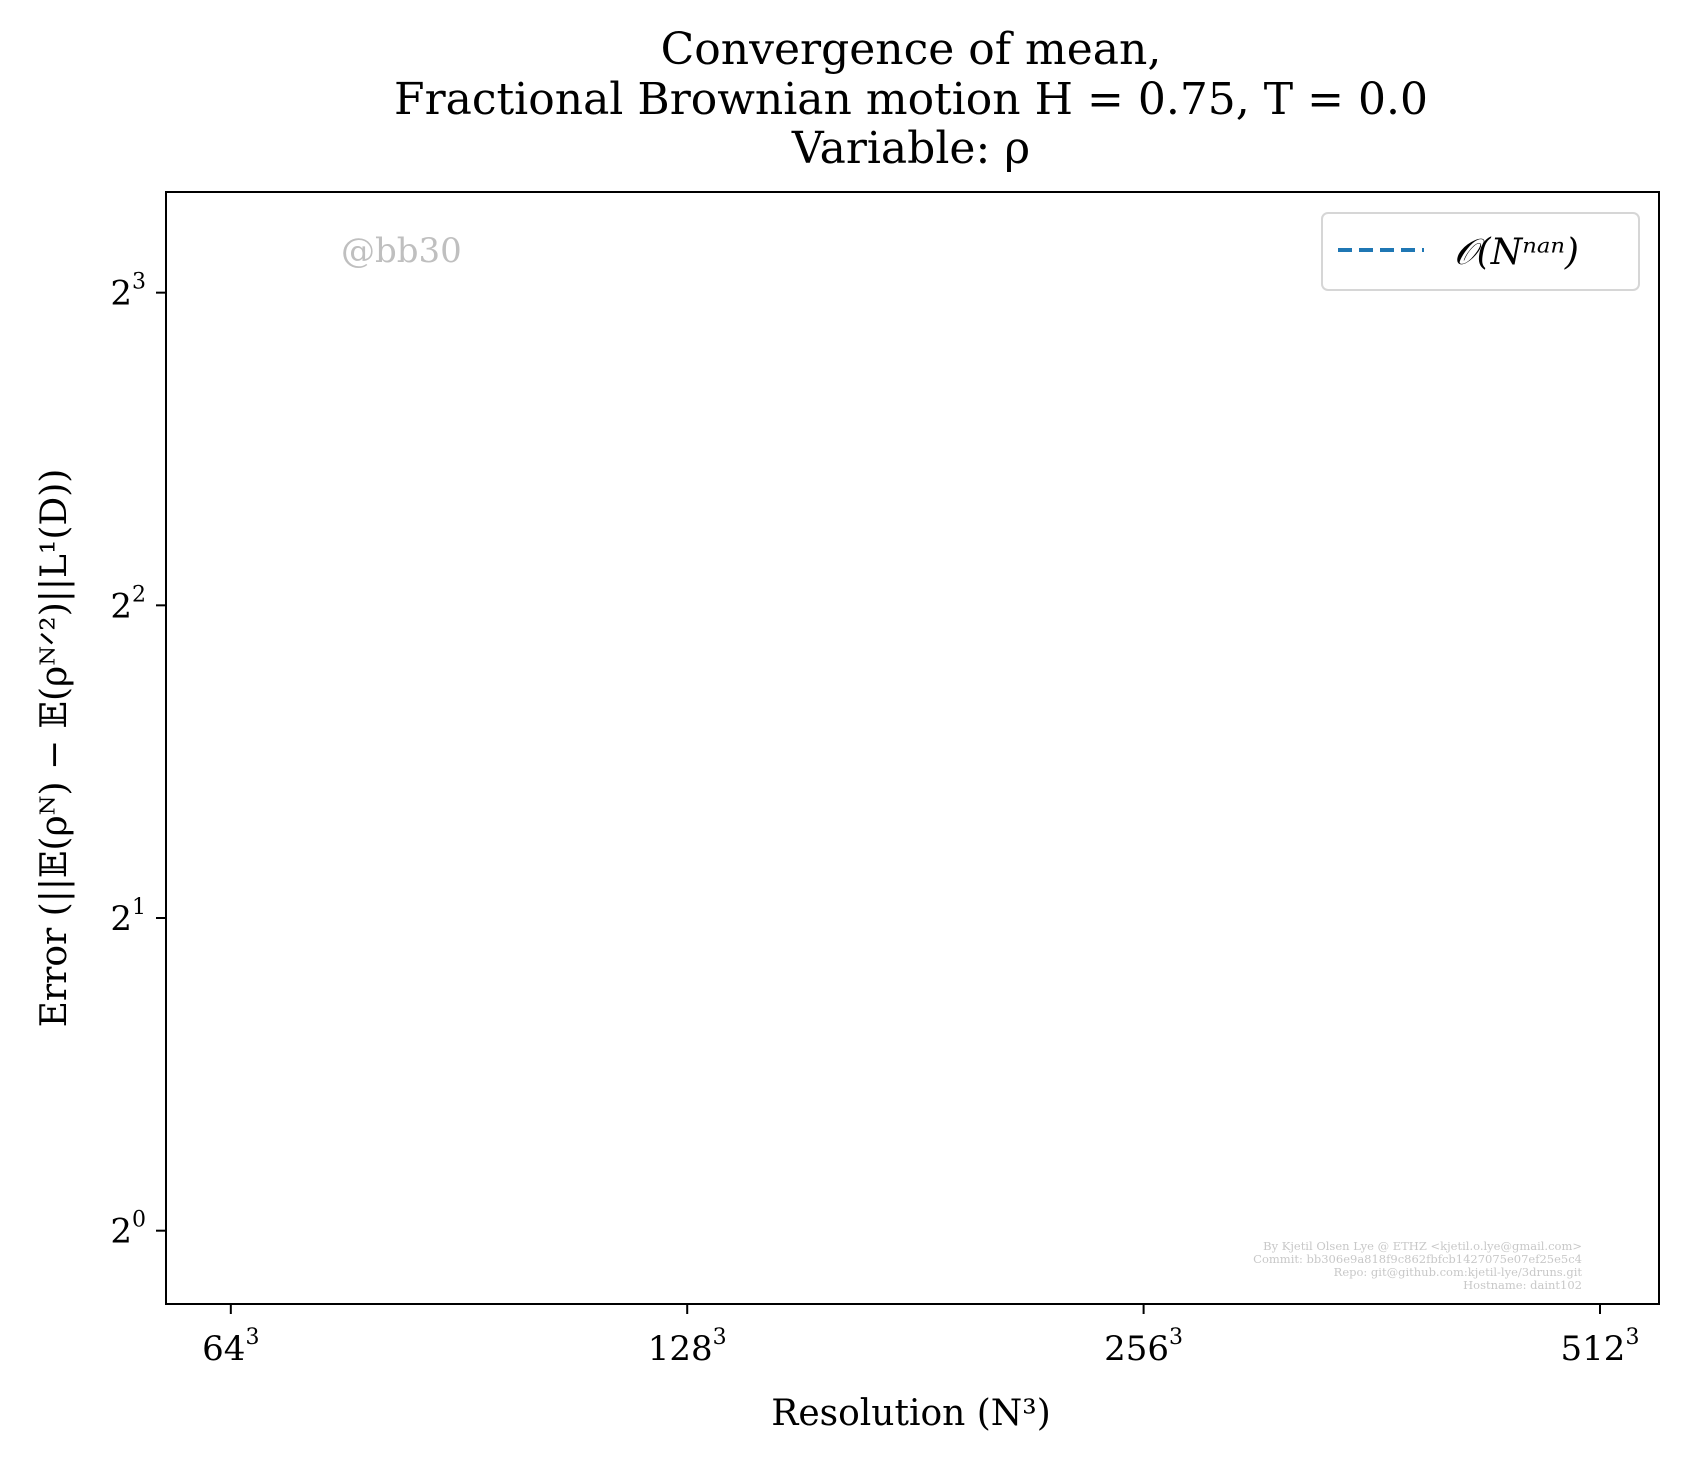  What do you see at coordinates (680, 1349) in the screenshot?
I see `x-tick-base: 128` at bounding box center [680, 1349].